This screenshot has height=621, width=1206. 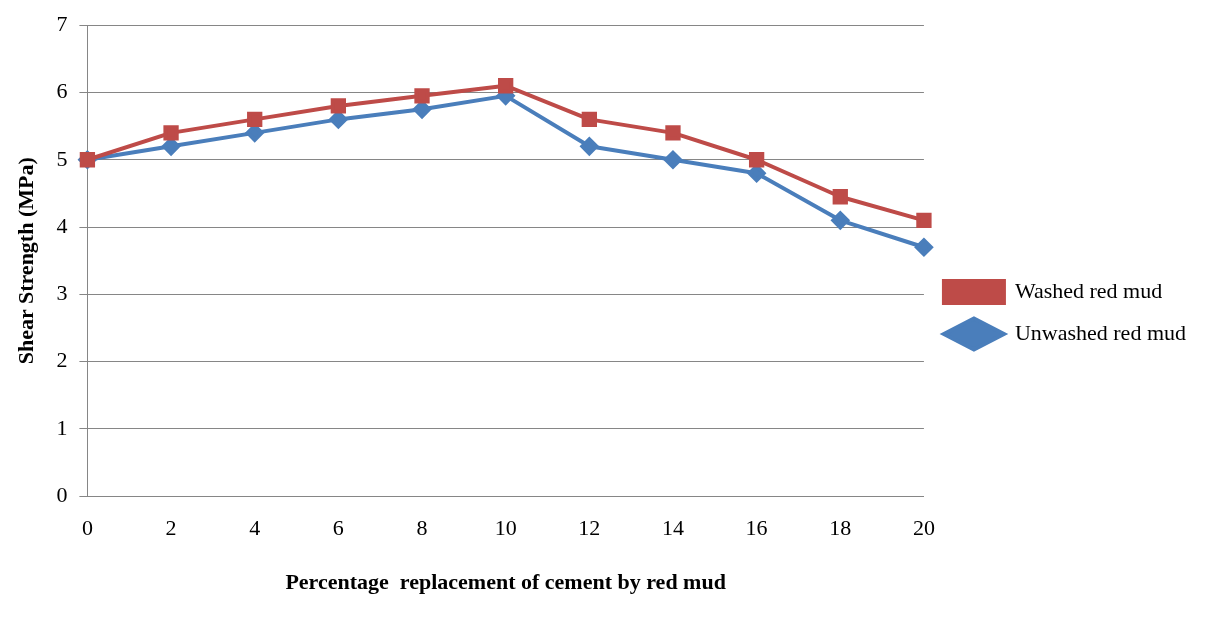 What do you see at coordinates (589, 528) in the screenshot?
I see `x-tick-label: 12` at bounding box center [589, 528].